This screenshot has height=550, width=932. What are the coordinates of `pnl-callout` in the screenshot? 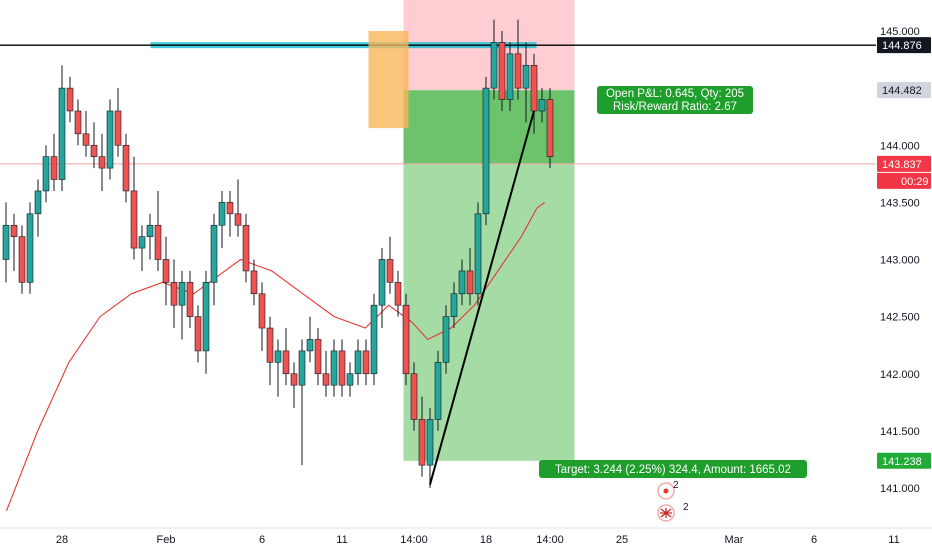 It's located at (675, 100).